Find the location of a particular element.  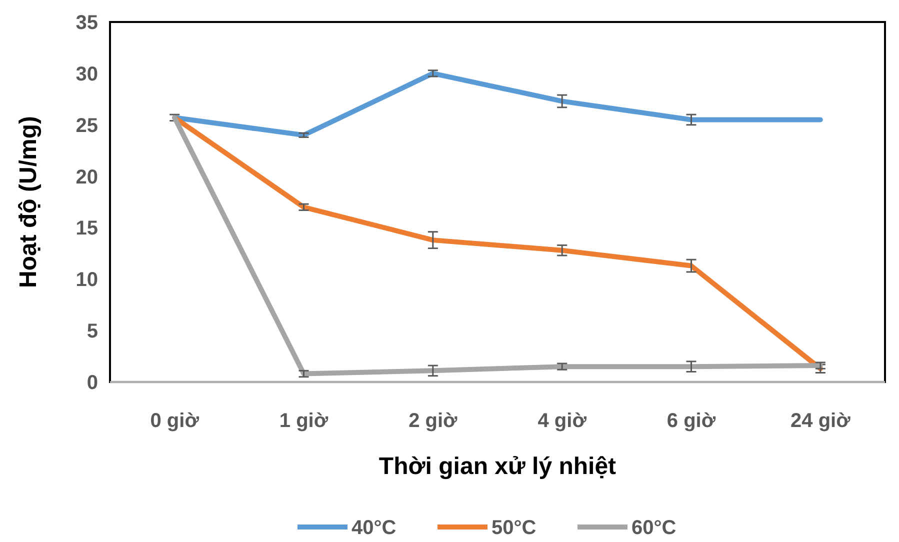

y-tick-label: 25 is located at coordinates (87, 125).